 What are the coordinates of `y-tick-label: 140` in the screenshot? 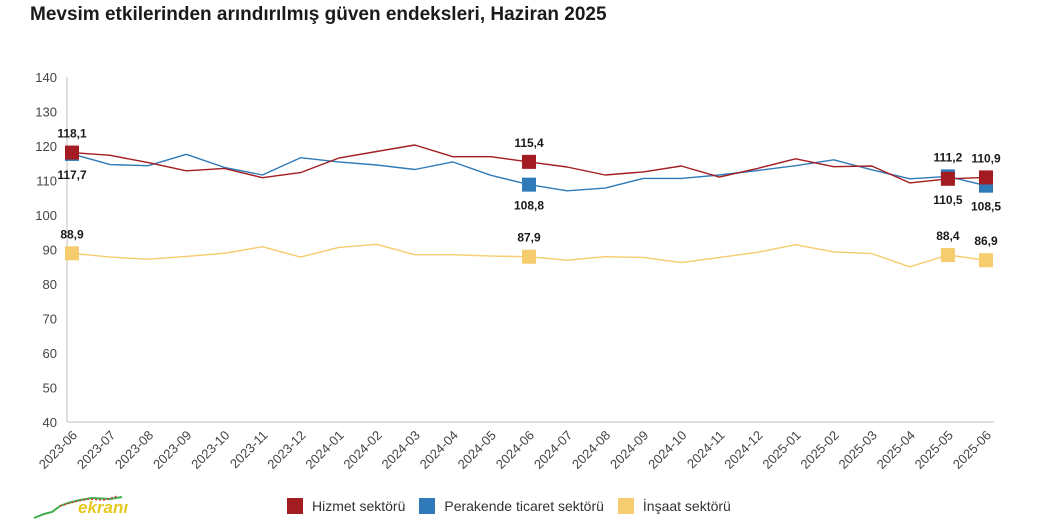 It's located at (46, 77).